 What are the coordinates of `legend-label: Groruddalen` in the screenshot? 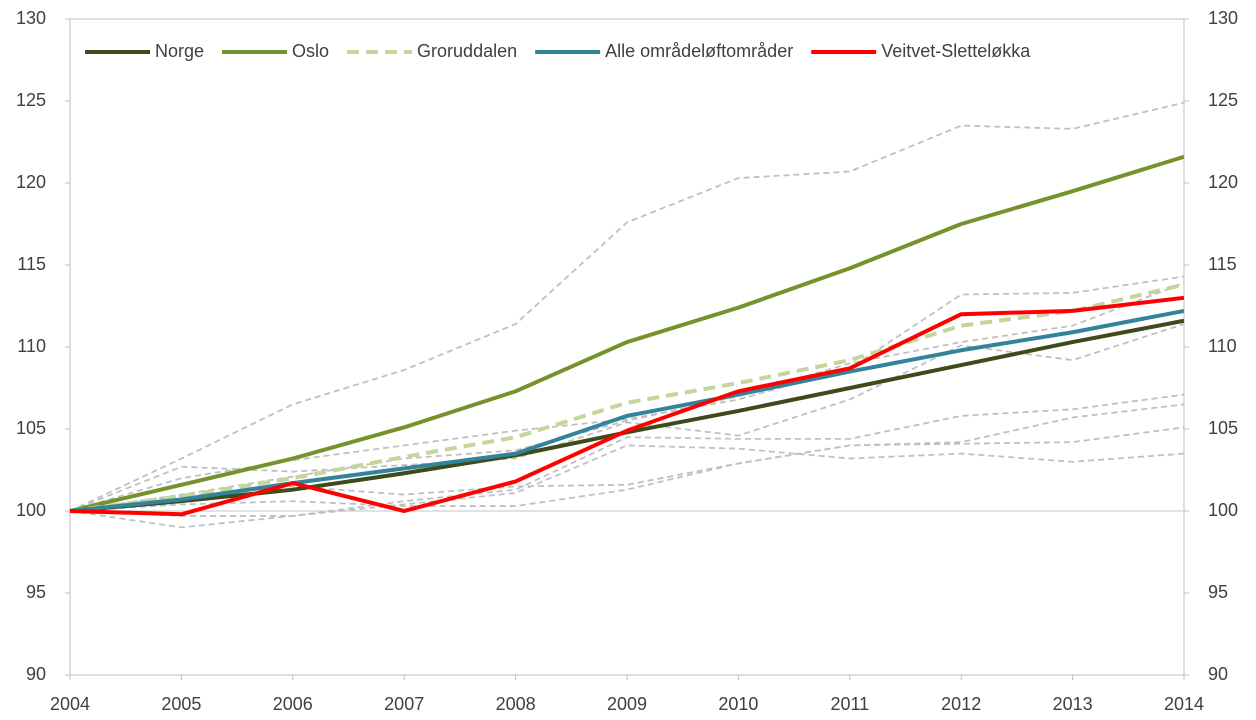 It's located at (467, 51).